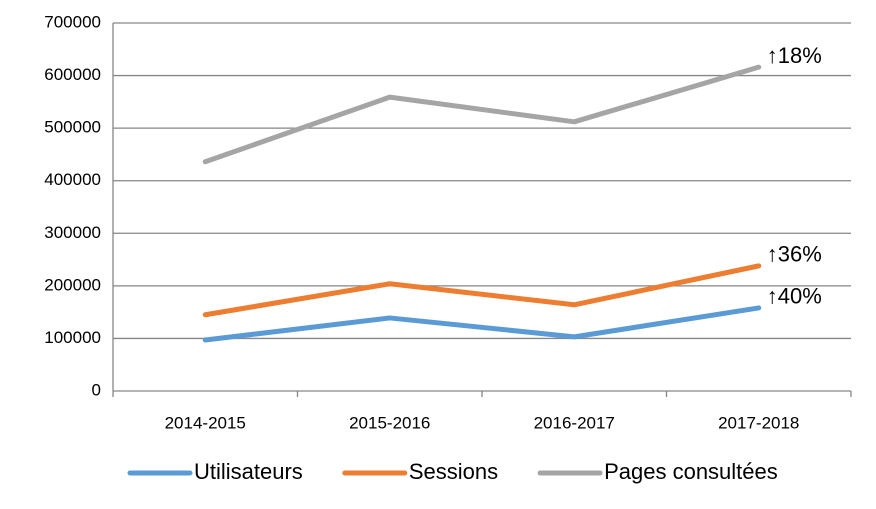  Describe the element at coordinates (96, 389) in the screenshot. I see `y-tick-label: 0` at that location.